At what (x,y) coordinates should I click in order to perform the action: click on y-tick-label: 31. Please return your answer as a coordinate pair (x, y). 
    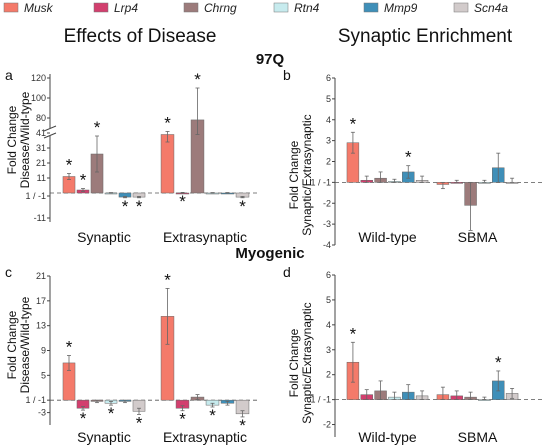
    Looking at the image, I should click on (41, 148).